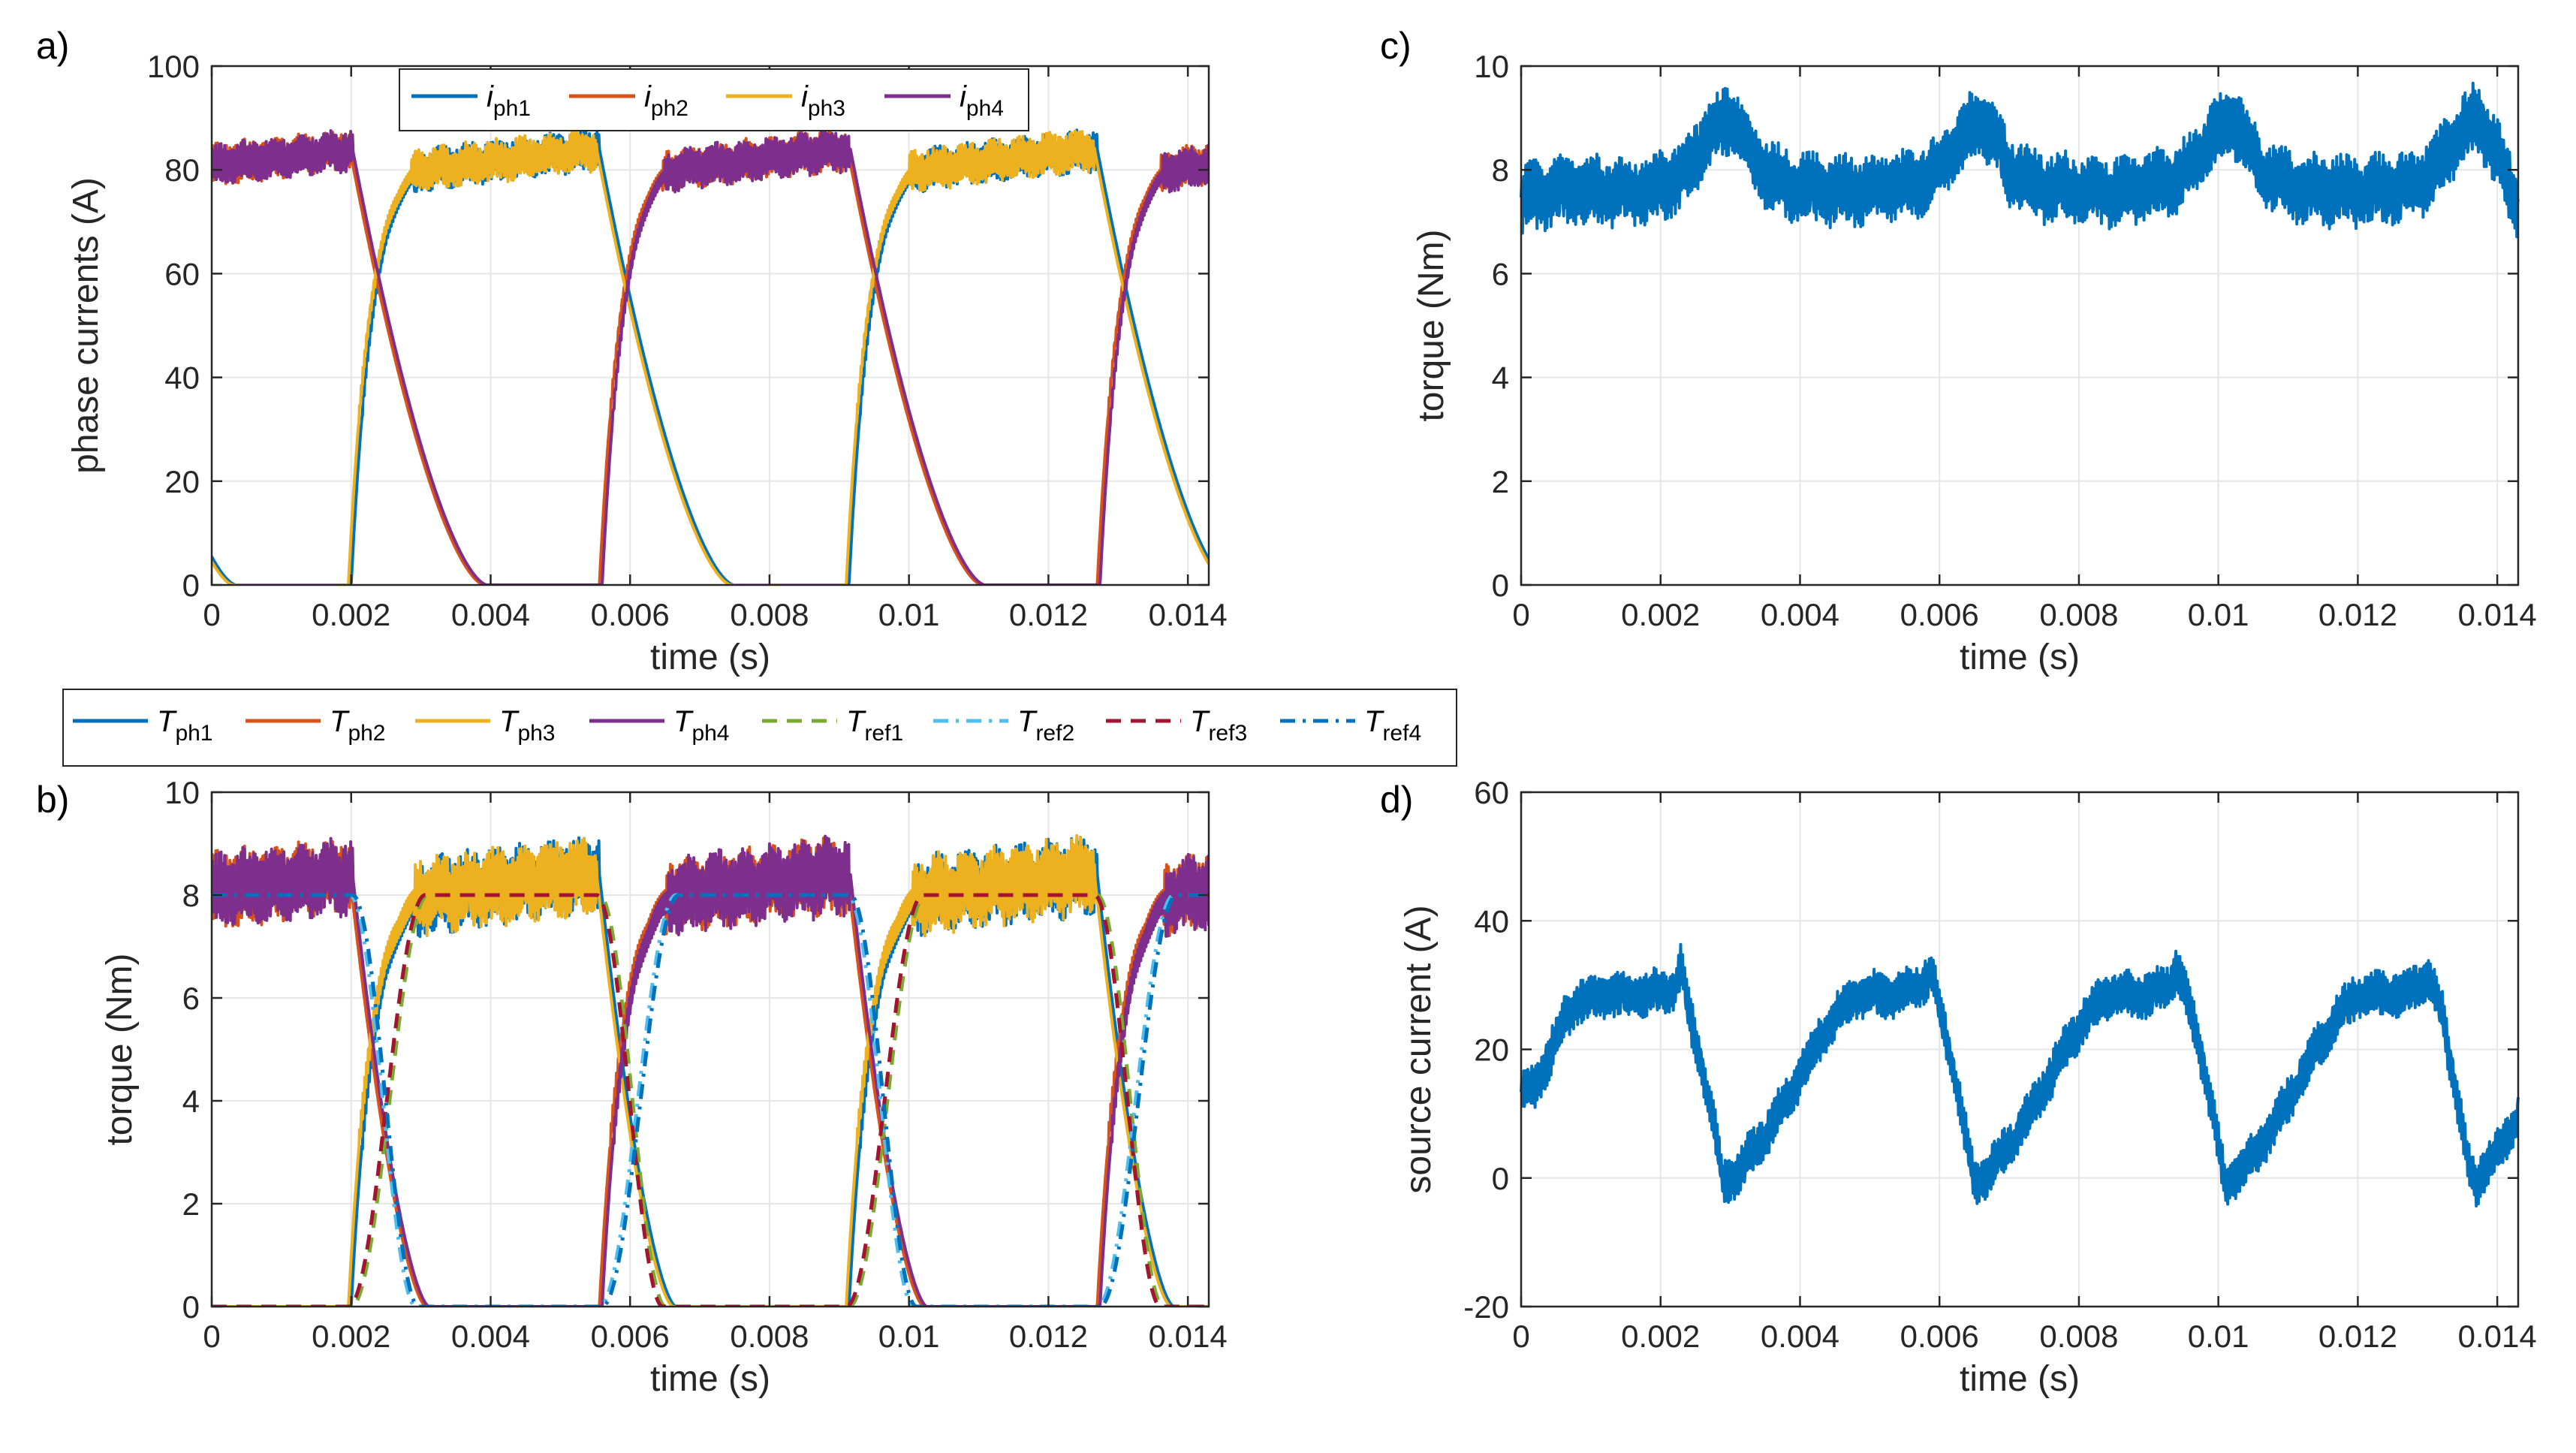 The width and height of the screenshot is (2576, 1453). Describe the element at coordinates (1401, 733) in the screenshot. I see `legend-subscript: ref4` at that location.